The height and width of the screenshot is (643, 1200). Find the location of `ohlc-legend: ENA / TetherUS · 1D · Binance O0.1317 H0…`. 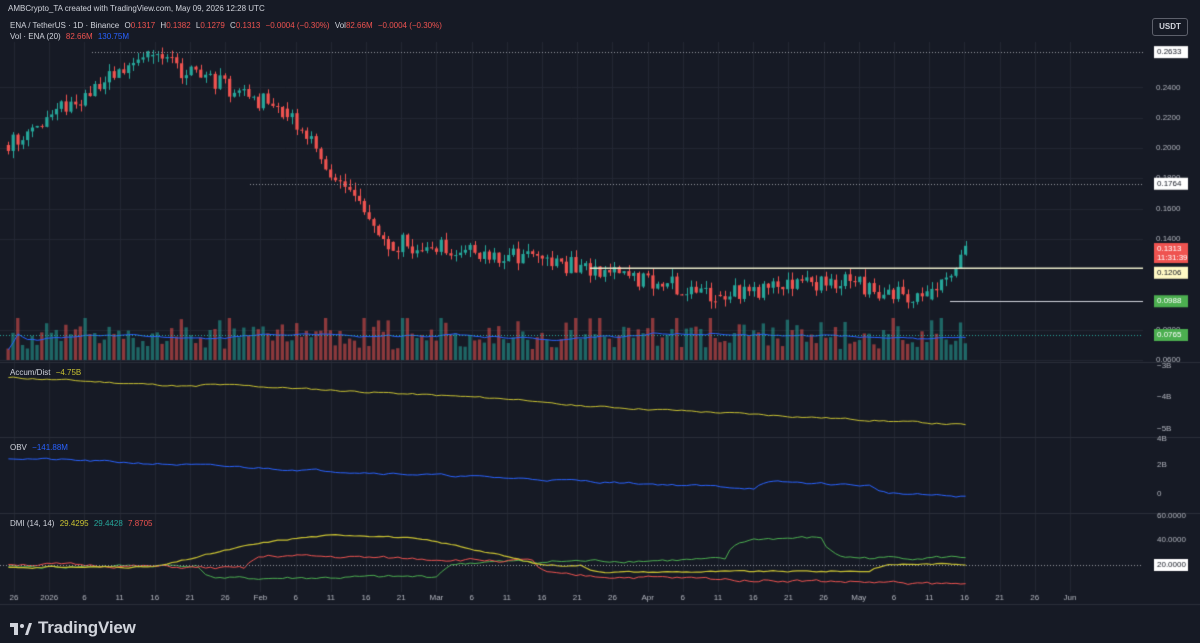

ohlc-legend: ENA / TetherUS · 1D · Binance O0.1317 H0… is located at coordinates (227, 25).